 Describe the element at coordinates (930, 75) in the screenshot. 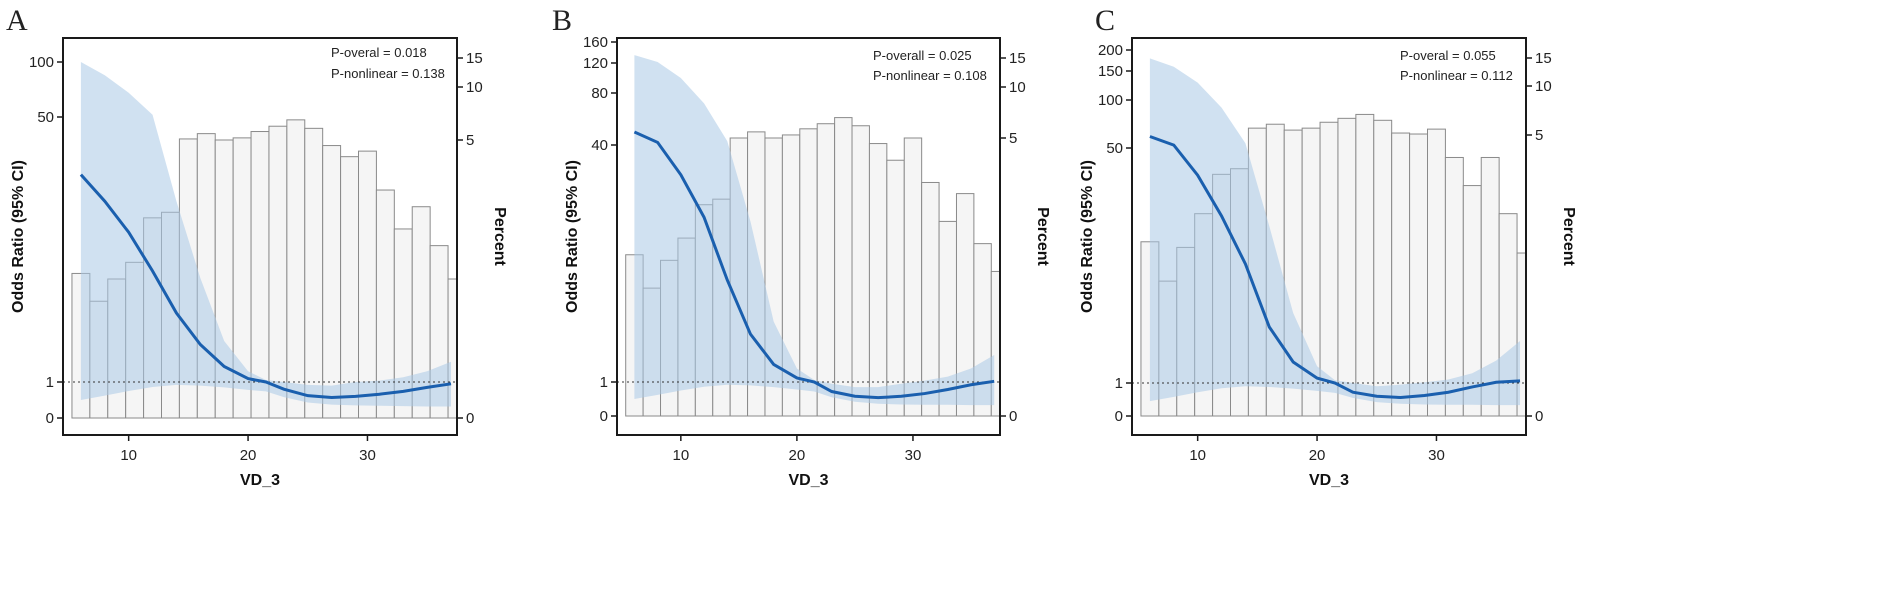

I see `p-value-annotation: P-nonlinear = 0.108` at that location.